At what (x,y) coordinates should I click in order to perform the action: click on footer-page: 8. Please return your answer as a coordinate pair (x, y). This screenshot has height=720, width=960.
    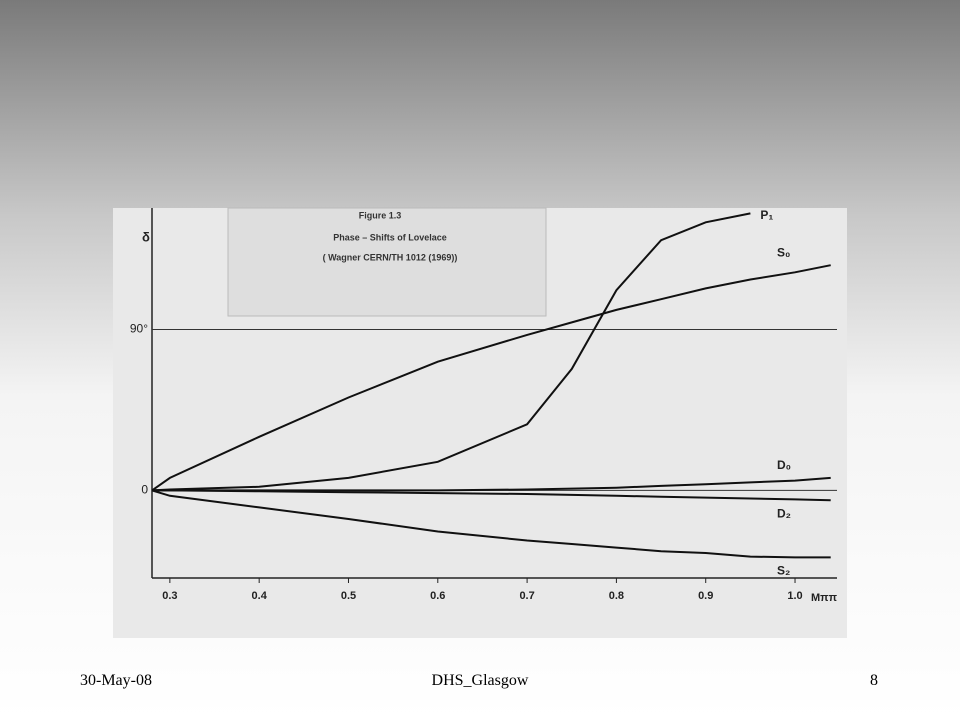
    Looking at the image, I should click on (874, 680).